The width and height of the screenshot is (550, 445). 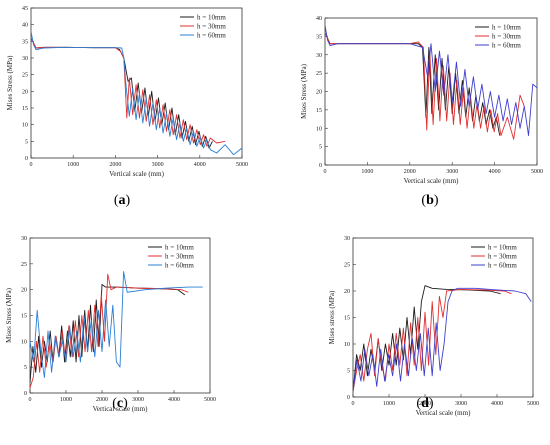 I want to click on panel-caption: (b), so click(x=429, y=200).